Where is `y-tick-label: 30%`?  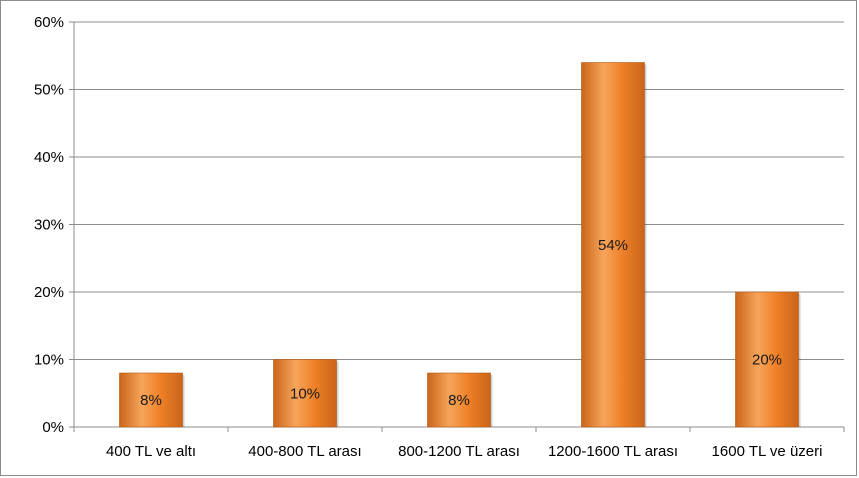 y-tick-label: 30% is located at coordinates (49, 225).